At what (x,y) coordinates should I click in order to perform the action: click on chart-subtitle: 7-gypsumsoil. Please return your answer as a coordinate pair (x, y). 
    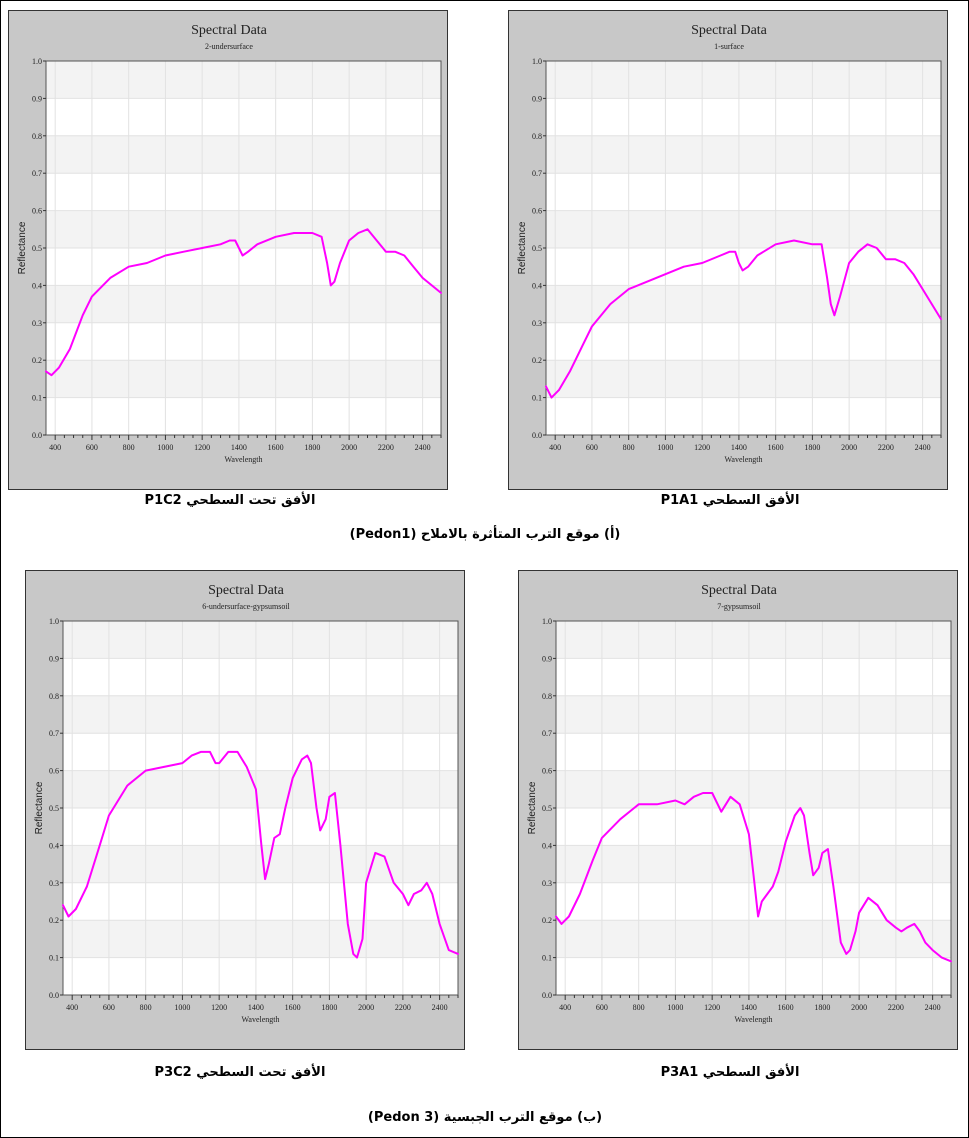
    Looking at the image, I should click on (739, 606).